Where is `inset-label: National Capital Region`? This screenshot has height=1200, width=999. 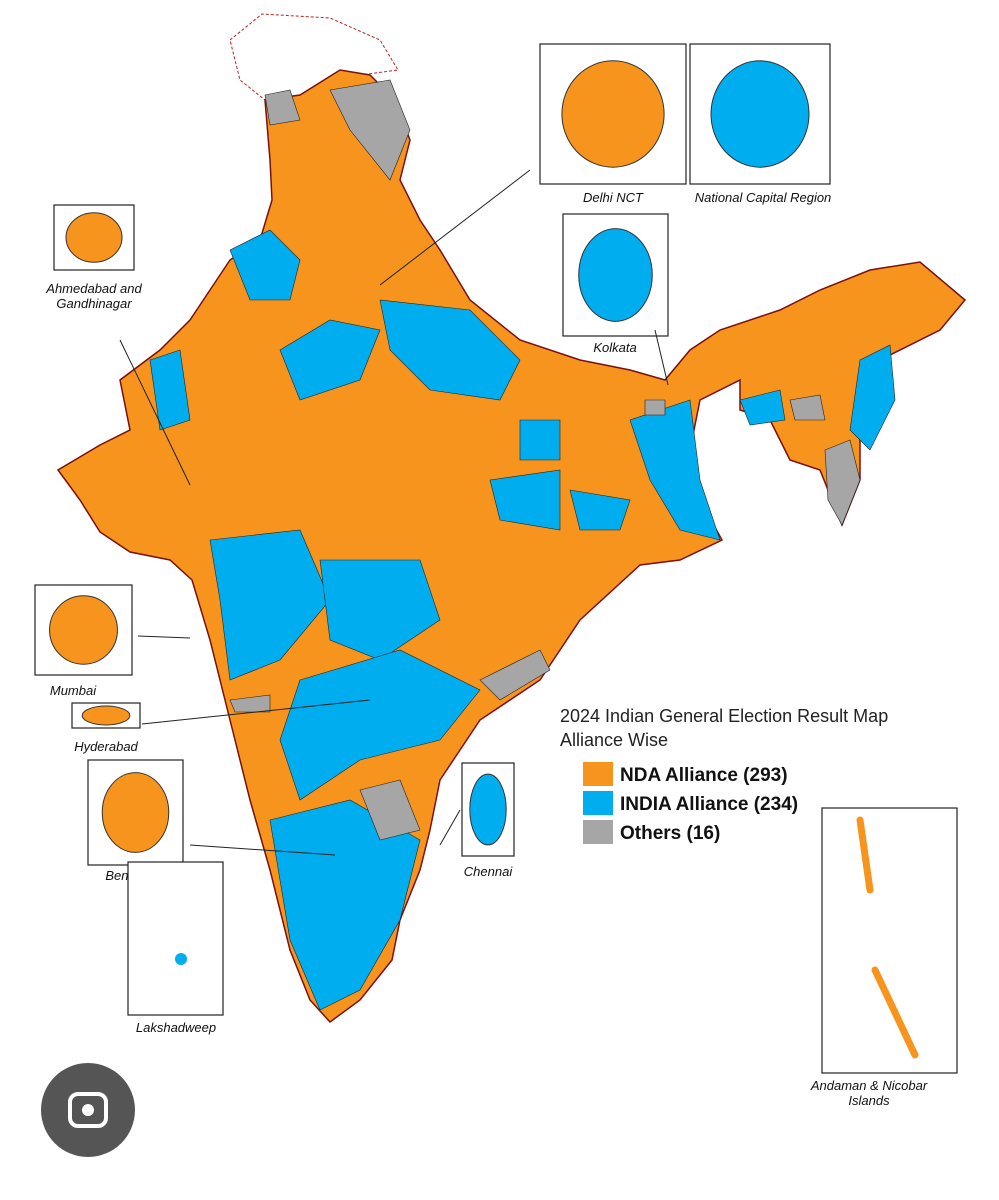 inset-label: National Capital Region is located at coordinates (763, 197).